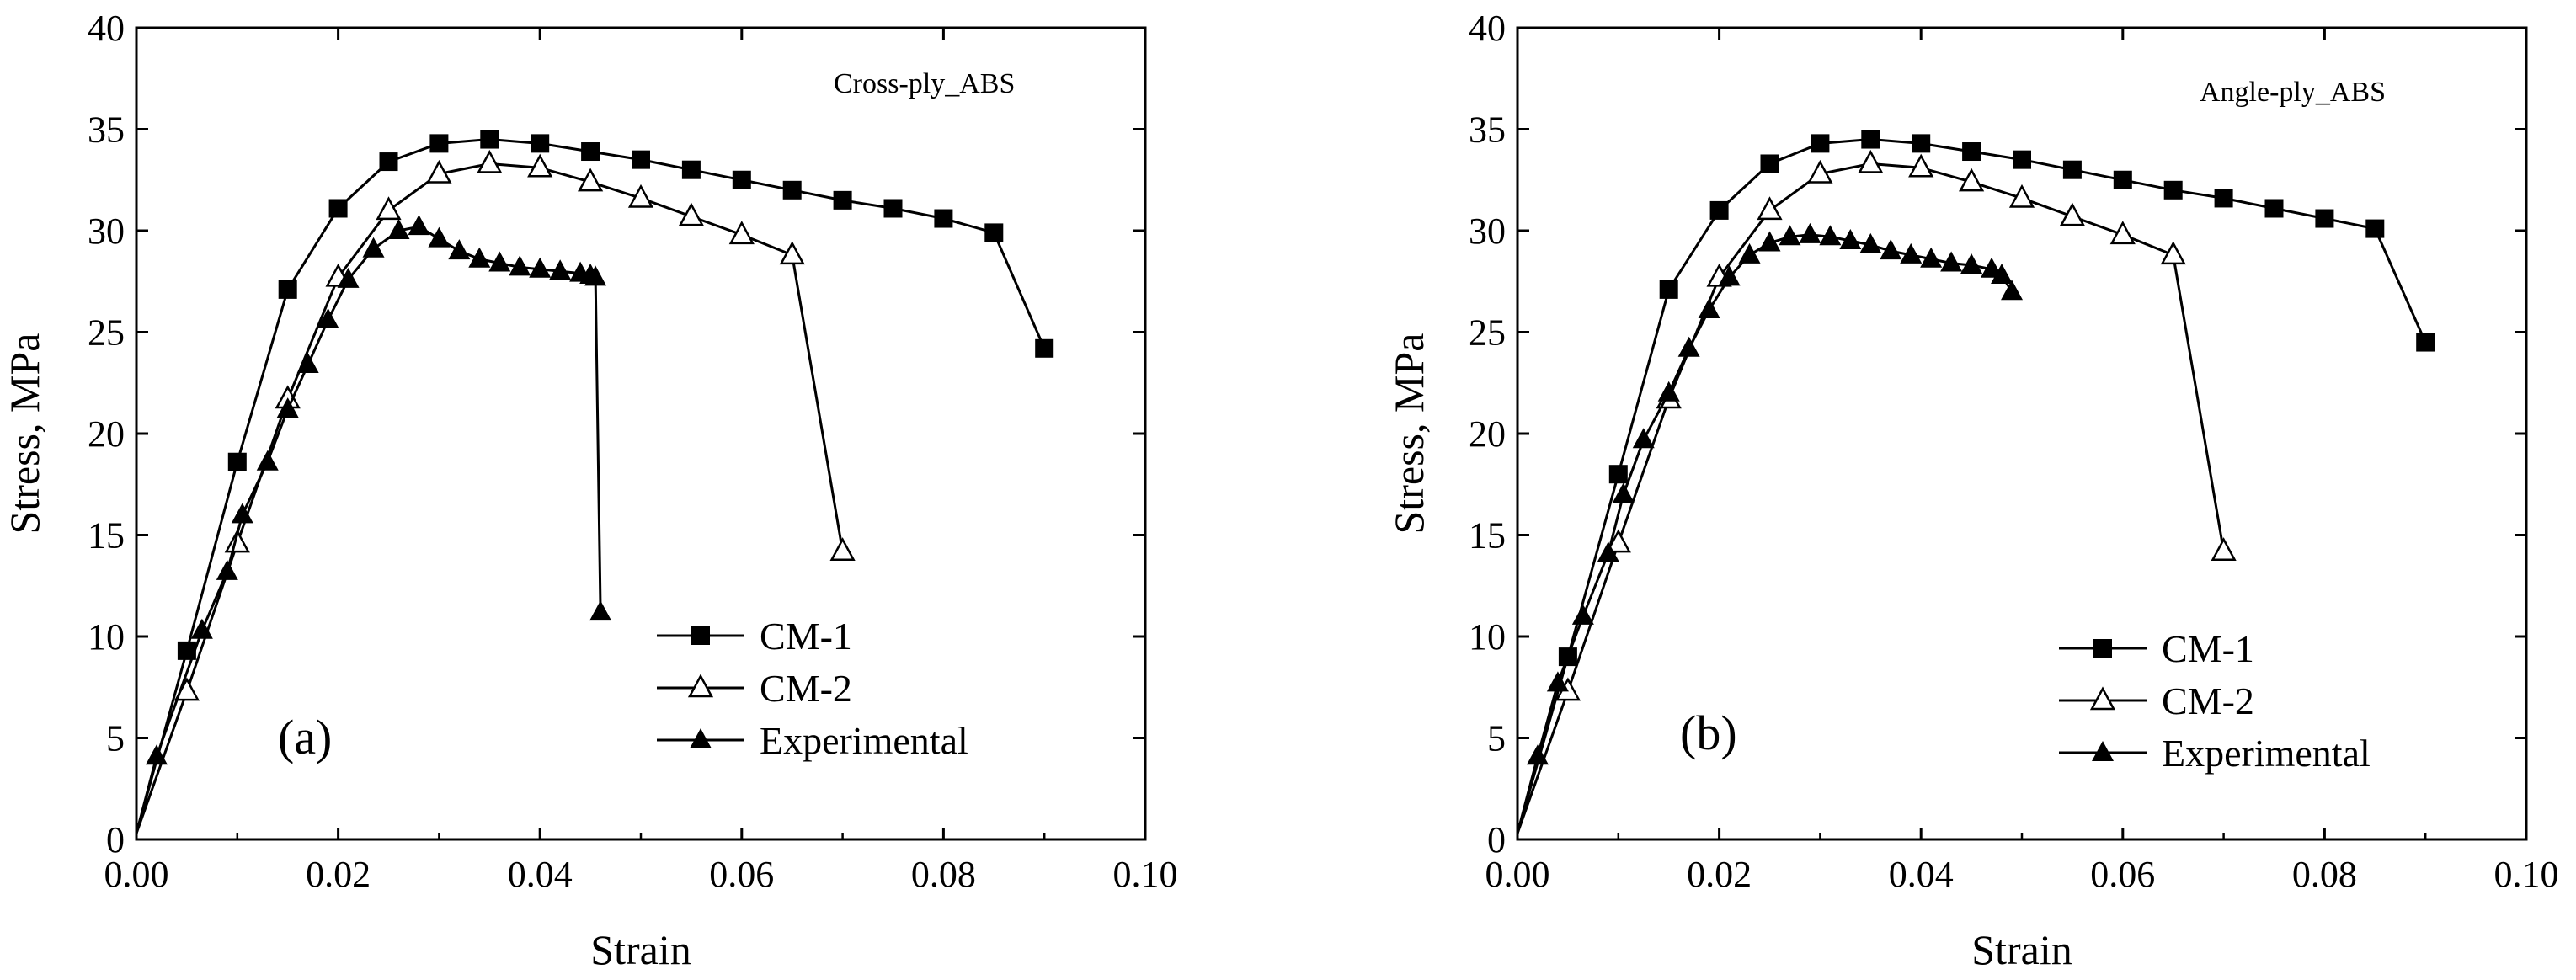 The width and height of the screenshot is (2576, 980). I want to click on y-tick-label: 25, so click(106, 333).